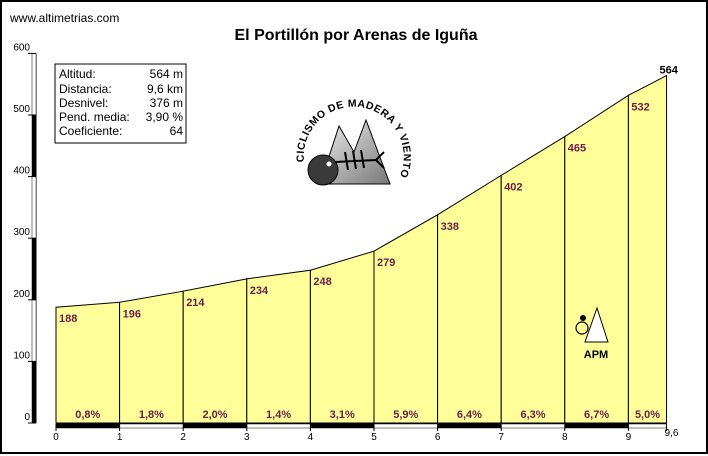  I want to click on elevation-label-final: 564, so click(669, 71).